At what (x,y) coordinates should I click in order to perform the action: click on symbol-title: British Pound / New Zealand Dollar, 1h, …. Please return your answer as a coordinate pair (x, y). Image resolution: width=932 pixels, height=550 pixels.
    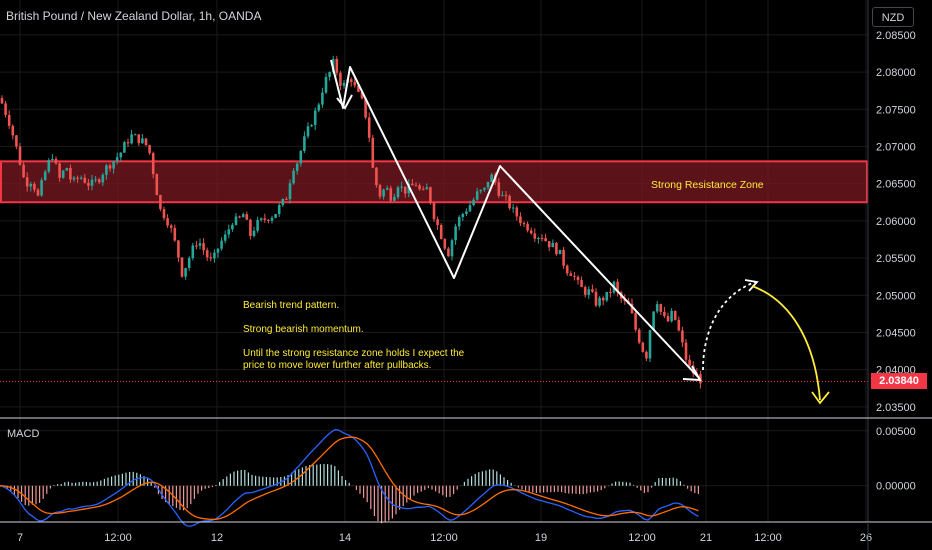
    Looking at the image, I should click on (134, 16).